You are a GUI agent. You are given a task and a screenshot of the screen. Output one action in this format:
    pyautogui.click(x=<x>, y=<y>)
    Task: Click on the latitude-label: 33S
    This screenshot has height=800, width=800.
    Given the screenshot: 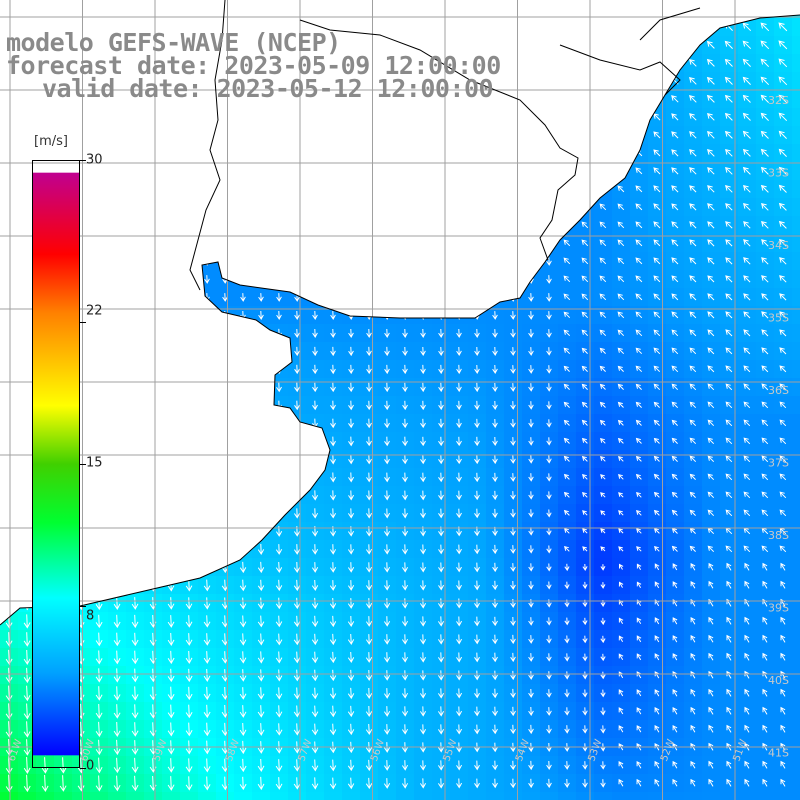 What is the action you would take?
    pyautogui.click(x=778, y=173)
    